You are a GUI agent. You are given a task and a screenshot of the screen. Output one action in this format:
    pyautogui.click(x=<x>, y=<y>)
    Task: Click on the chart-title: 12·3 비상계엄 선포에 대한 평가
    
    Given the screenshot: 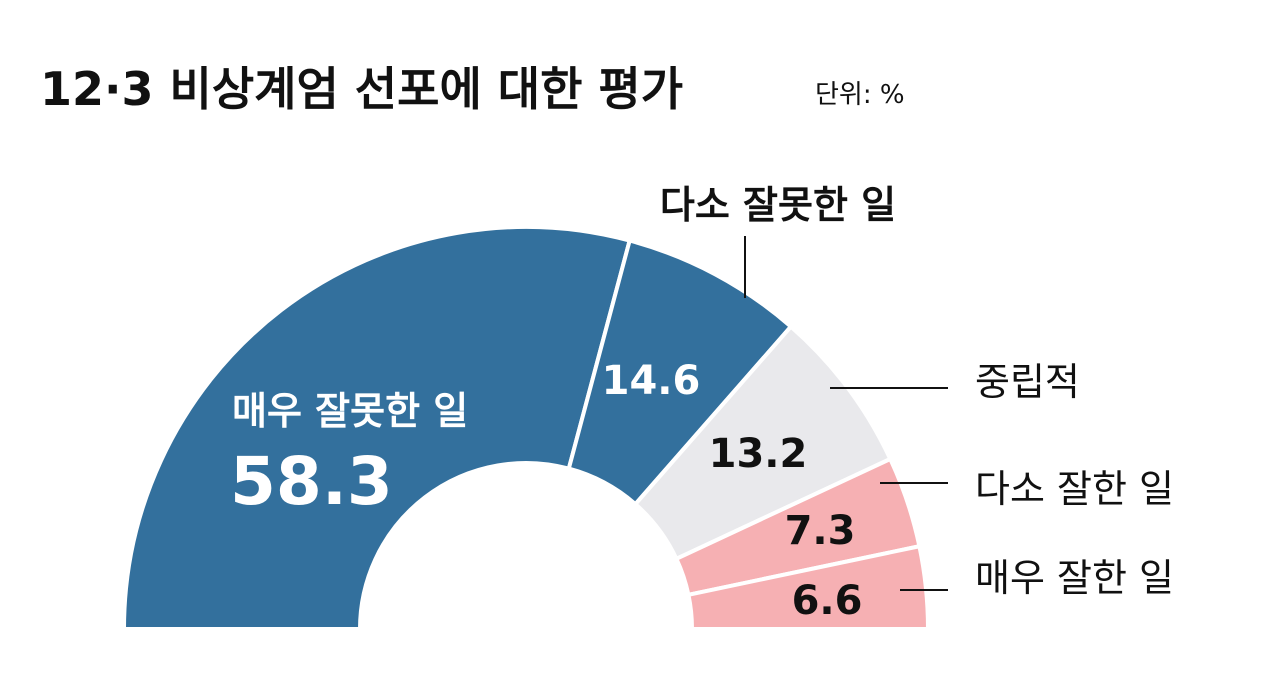 What is the action you would take?
    pyautogui.click(x=361, y=89)
    